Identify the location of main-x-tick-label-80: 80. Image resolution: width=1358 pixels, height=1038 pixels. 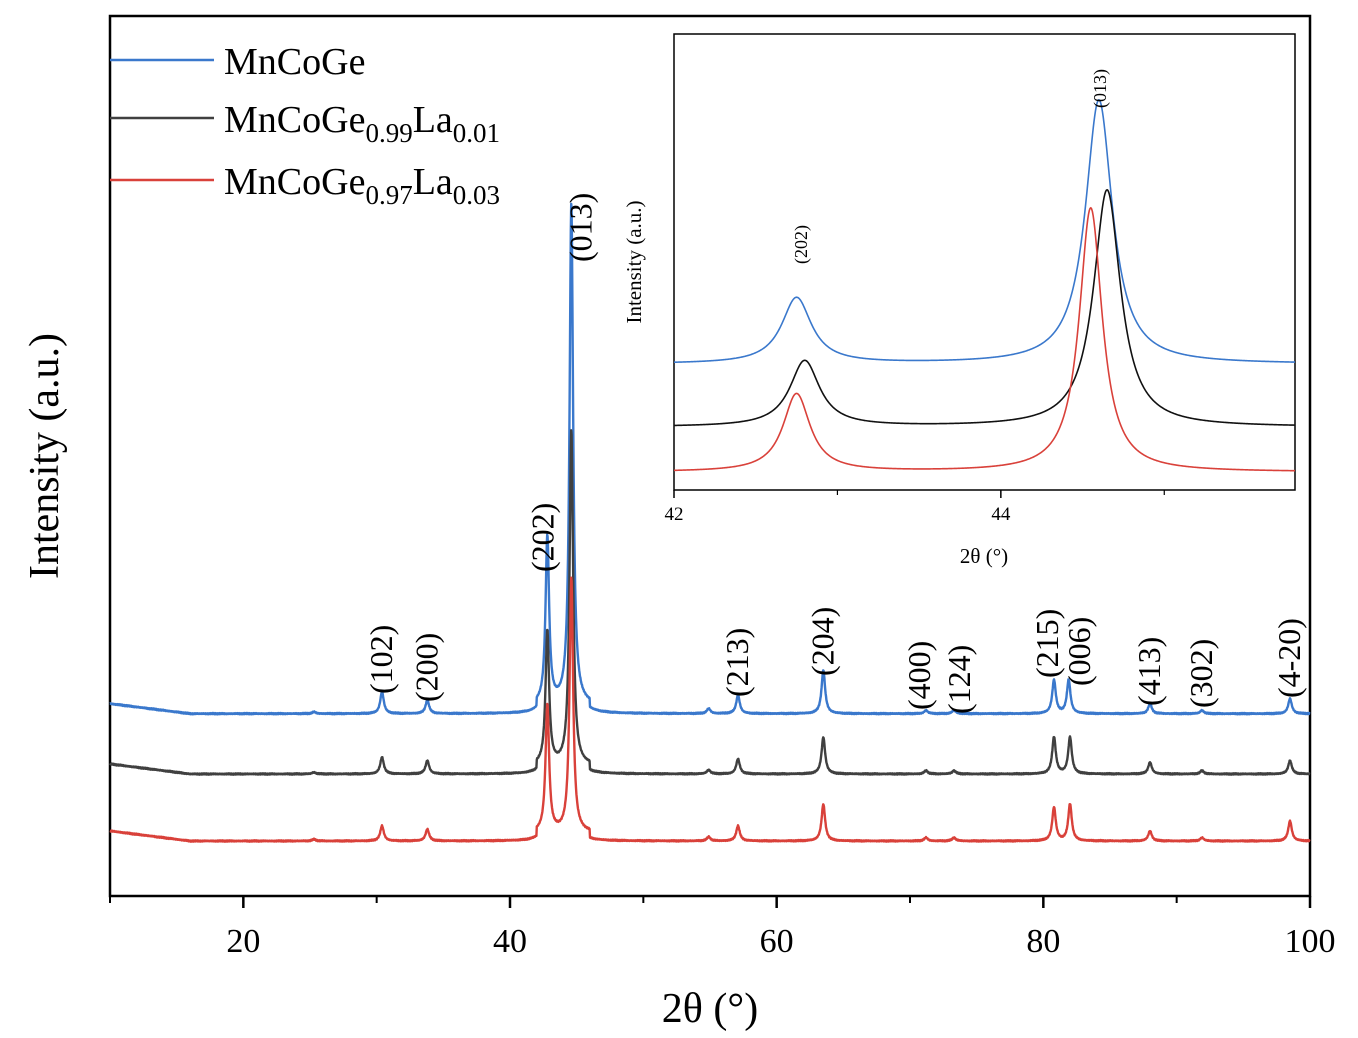
(1043, 941).